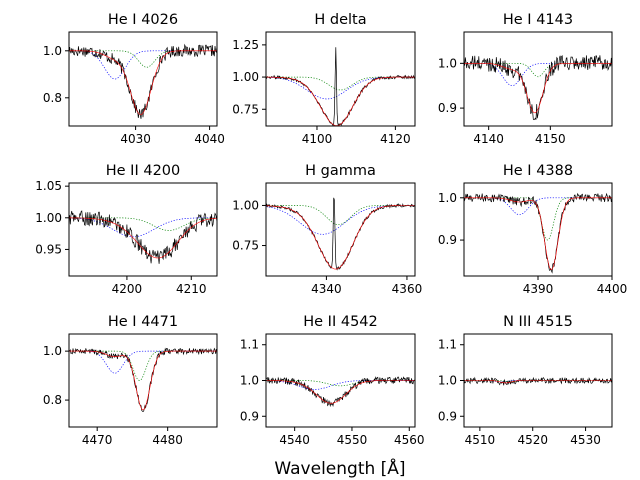 This screenshot has height=480, width=640. I want to click on panel-6: He I 4388 4390 4400 0.9 1.0, so click(532, 229).